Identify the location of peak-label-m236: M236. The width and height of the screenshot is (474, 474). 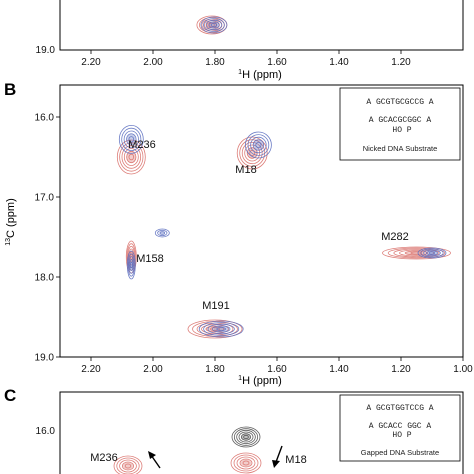
(142, 145).